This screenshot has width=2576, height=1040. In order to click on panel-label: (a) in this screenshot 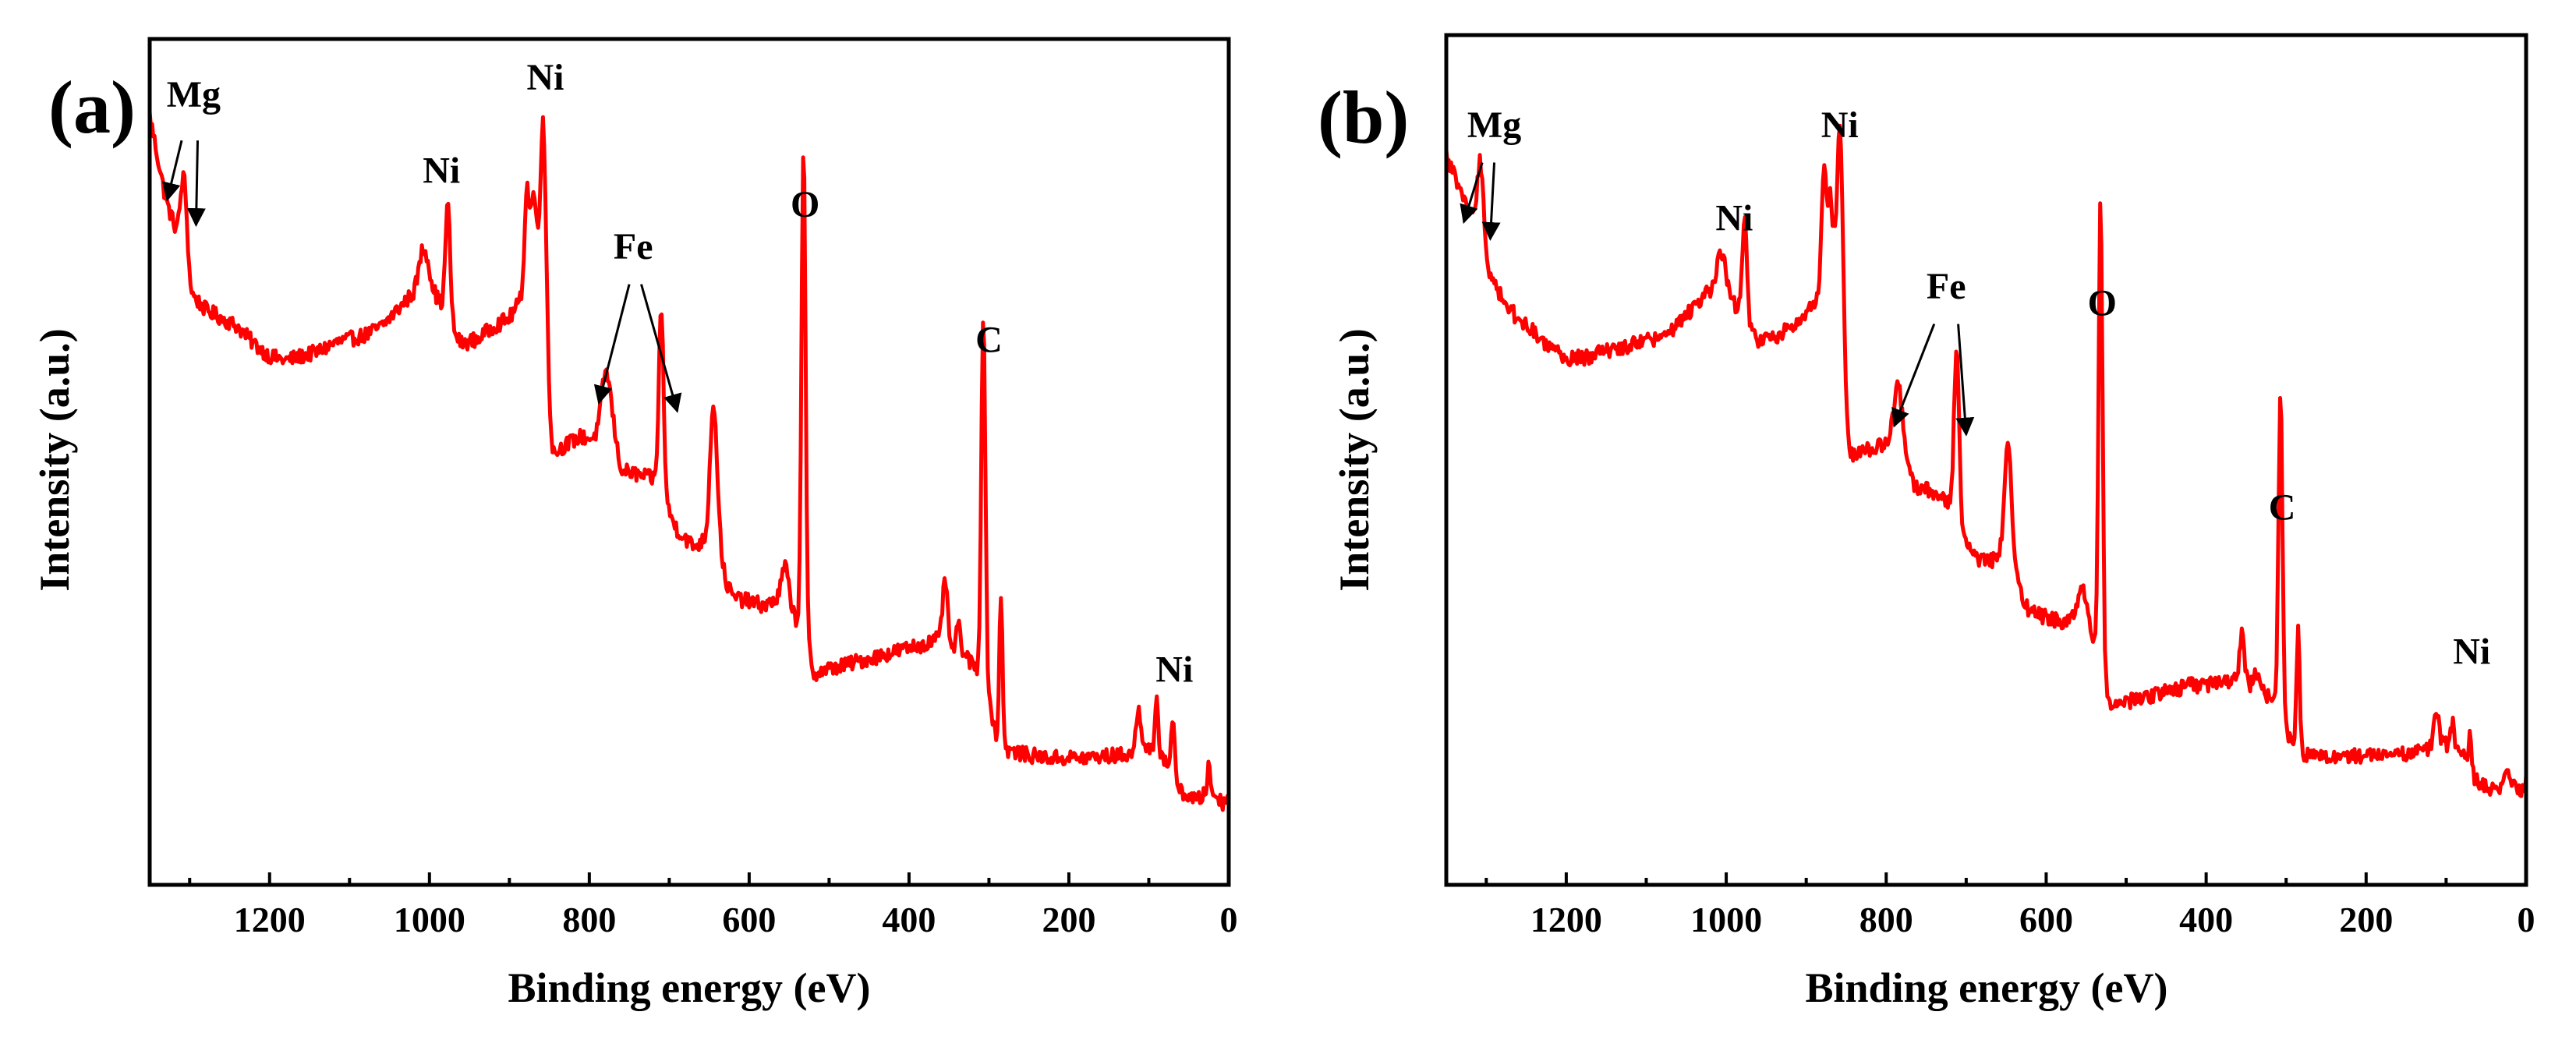, I will do `click(92, 107)`.